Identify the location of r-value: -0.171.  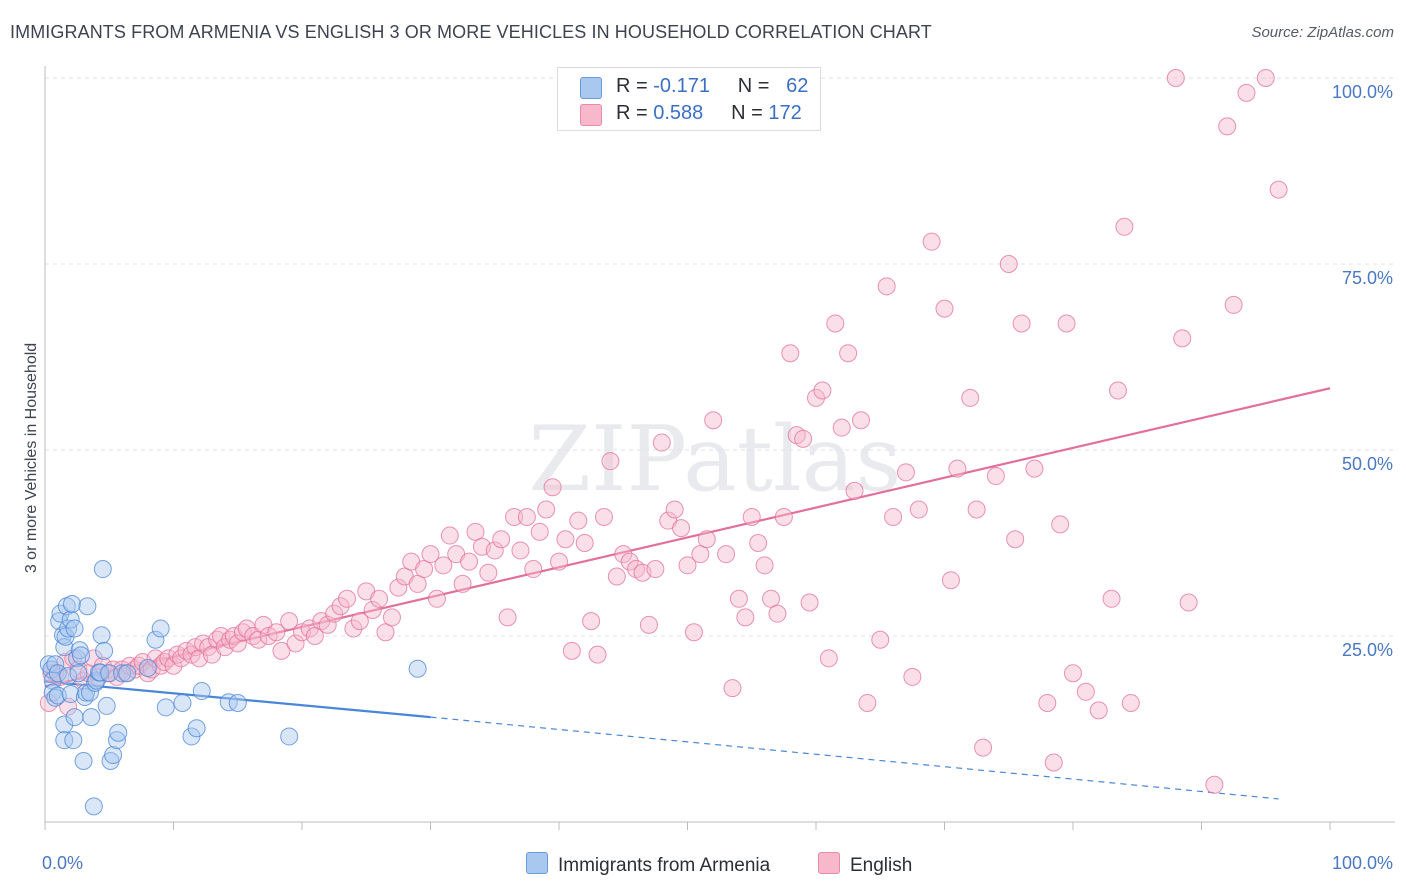
(681, 86).